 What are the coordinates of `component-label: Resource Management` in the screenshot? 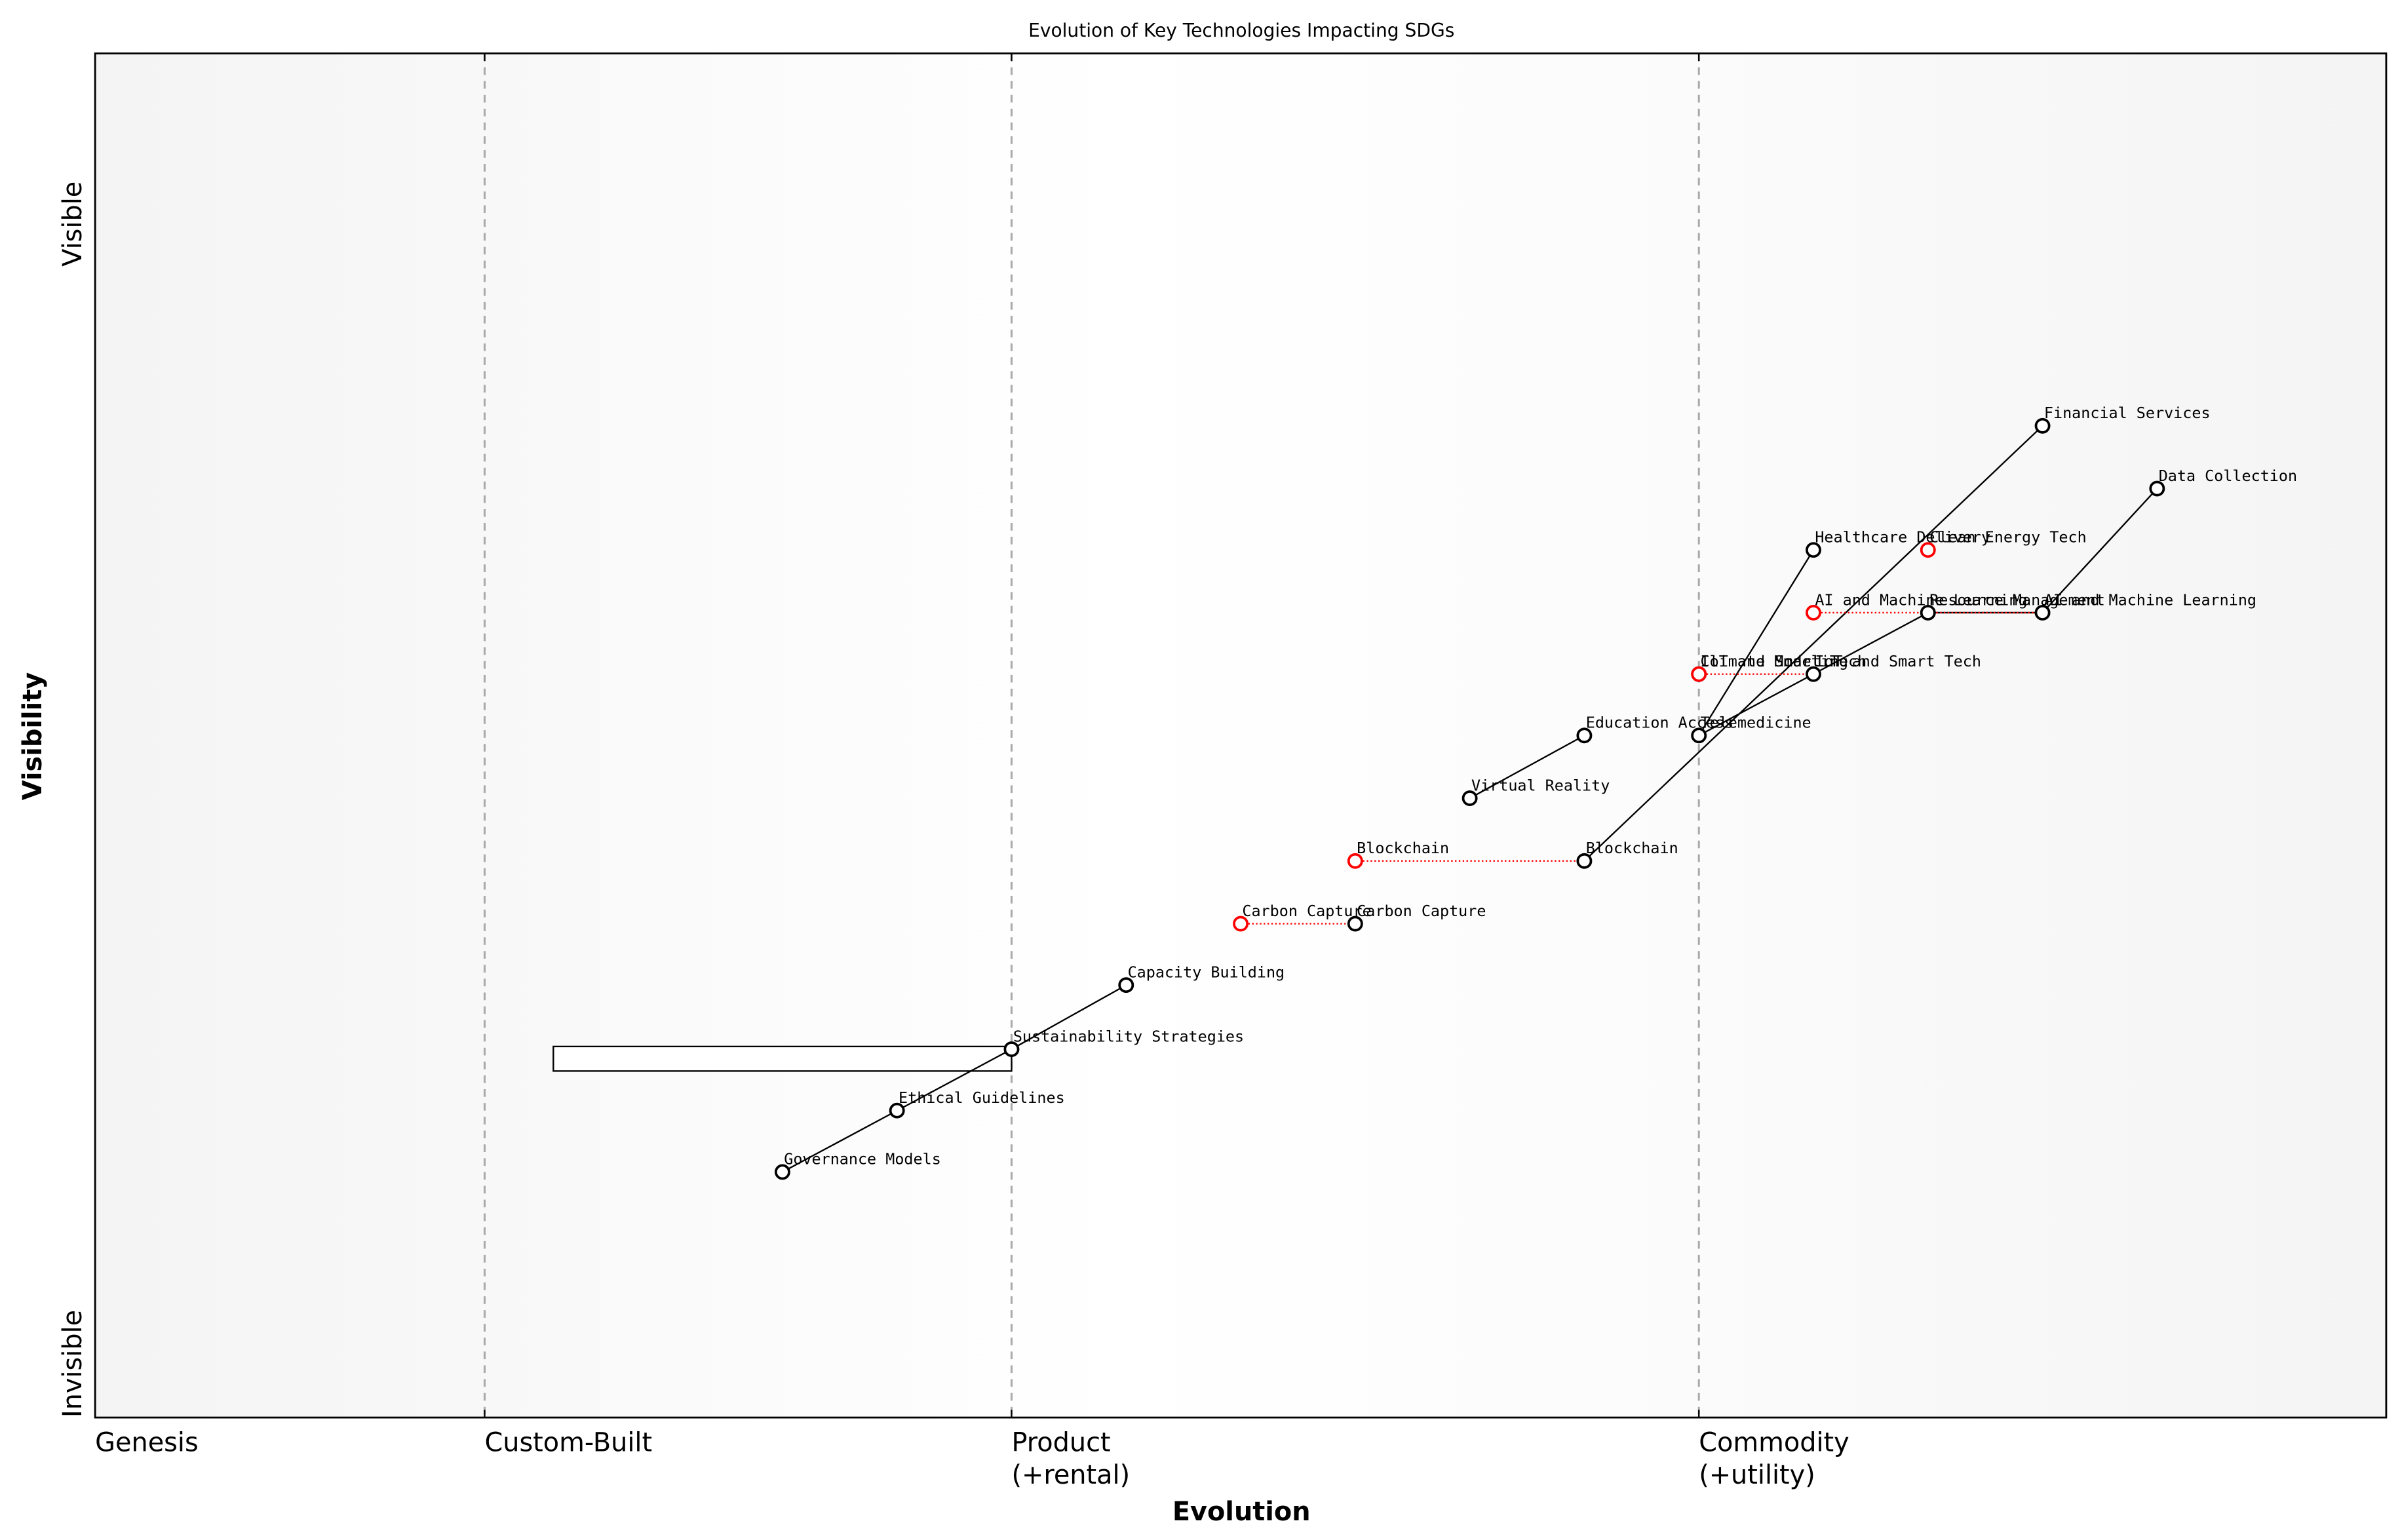 It's located at (2017, 599).